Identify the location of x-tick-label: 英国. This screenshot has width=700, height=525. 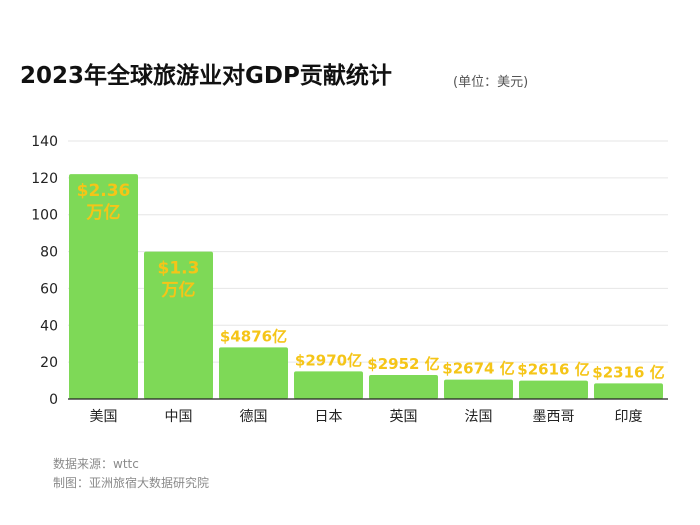
(404, 416).